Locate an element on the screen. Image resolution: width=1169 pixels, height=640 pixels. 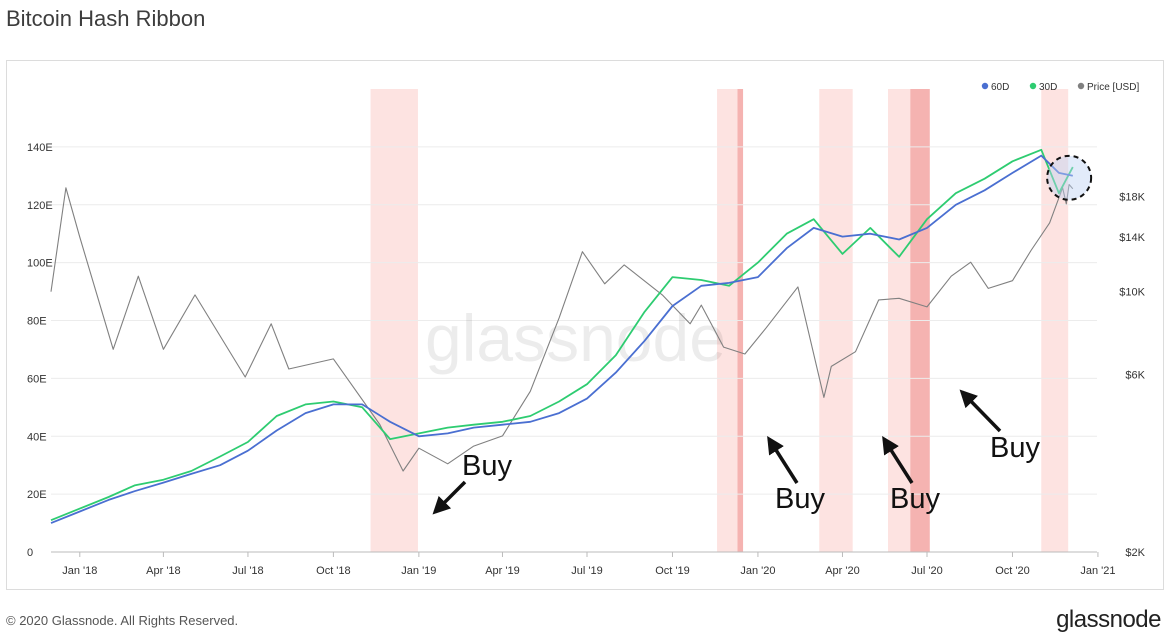
x-tick-label-7: Oct '19 is located at coordinates (672, 571).